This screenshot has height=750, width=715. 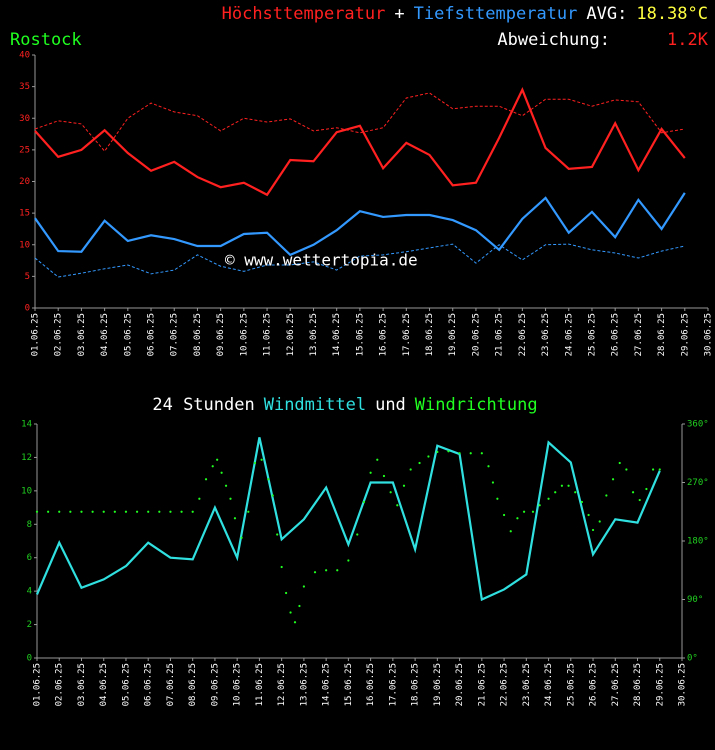 What do you see at coordinates (438, 684) in the screenshot?
I see `x-tick-label: 19.06.25` at bounding box center [438, 684].